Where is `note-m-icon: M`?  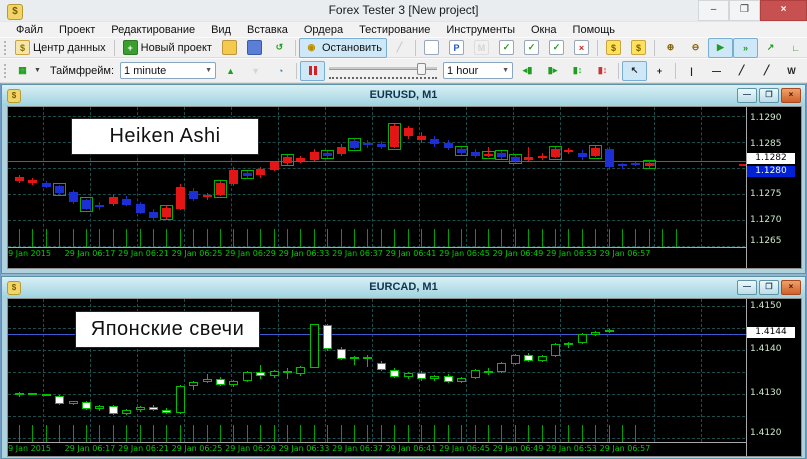 note-m-icon: M is located at coordinates (481, 48).